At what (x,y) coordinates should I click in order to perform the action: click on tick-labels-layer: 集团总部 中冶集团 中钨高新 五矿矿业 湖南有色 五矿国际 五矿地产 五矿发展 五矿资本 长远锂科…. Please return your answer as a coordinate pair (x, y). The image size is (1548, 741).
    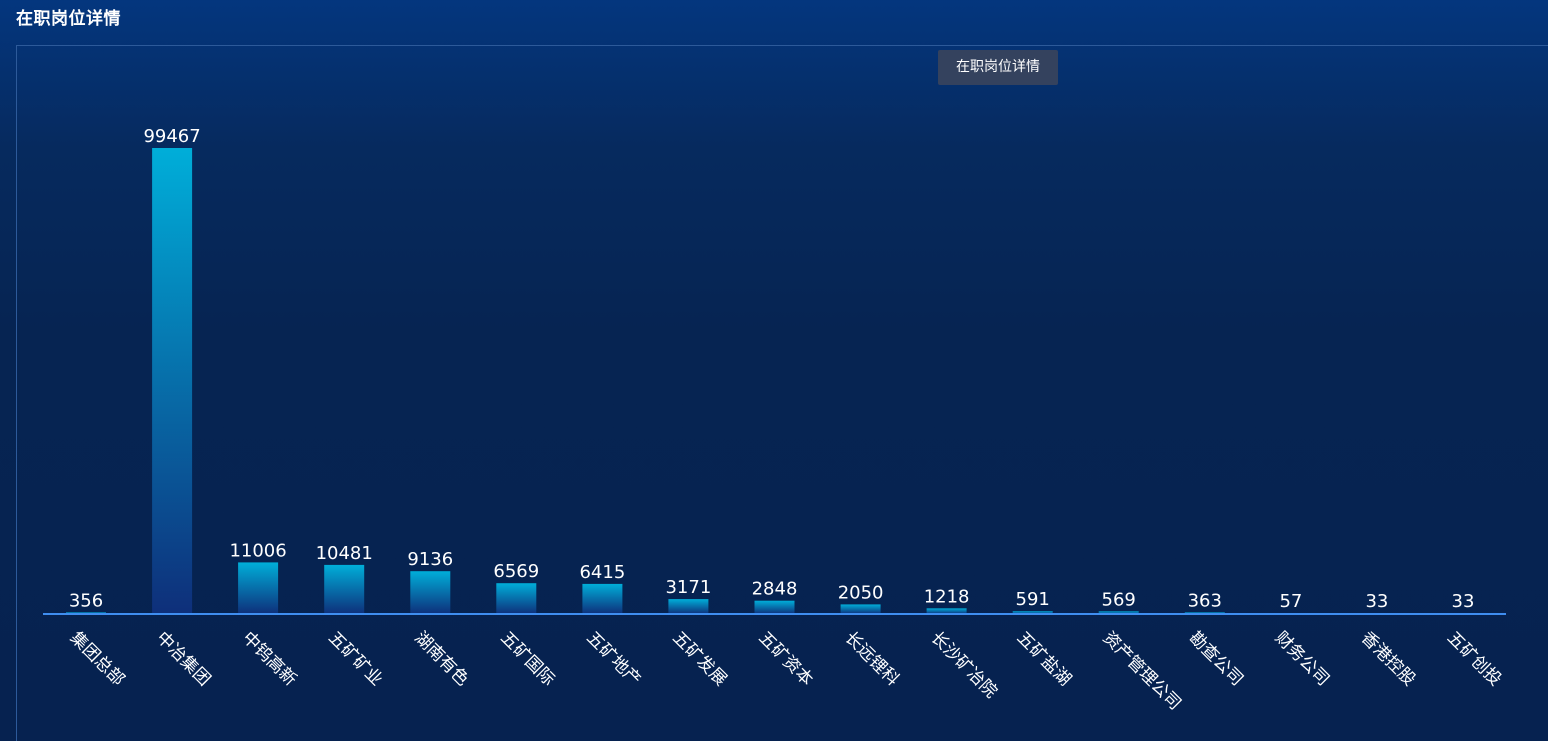
    Looking at the image, I should click on (785, 671).